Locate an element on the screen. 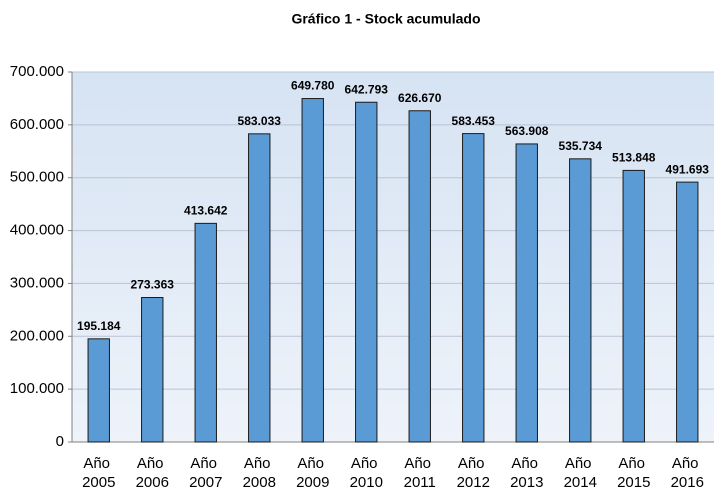 This screenshot has width=726, height=494. x-tick-label: Año 2015 is located at coordinates (633, 473).